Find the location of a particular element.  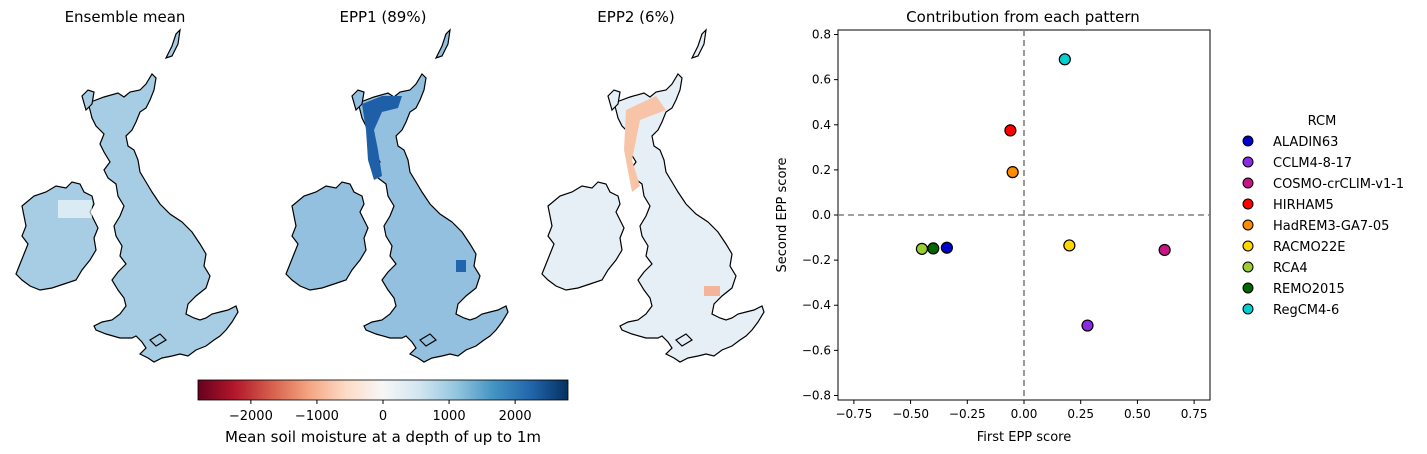

x-axis-label: First EPP score is located at coordinates (1024, 437).